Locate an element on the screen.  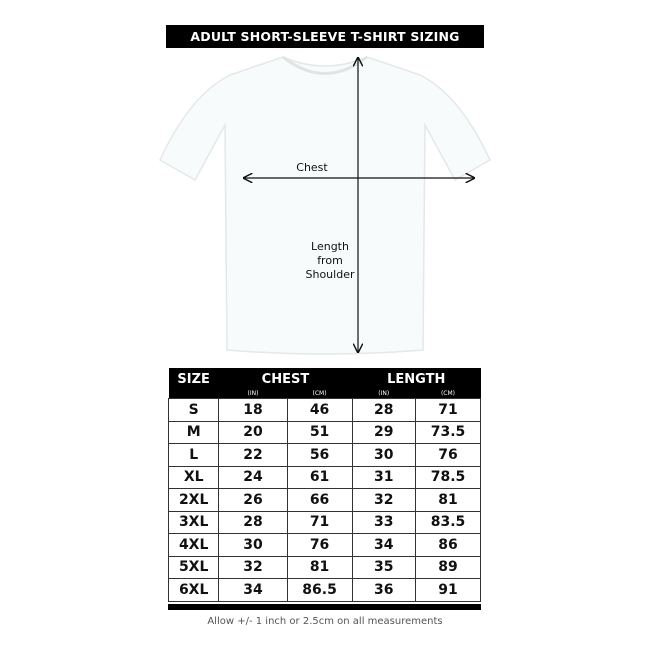
table-cell: 22 is located at coordinates (253, 455).